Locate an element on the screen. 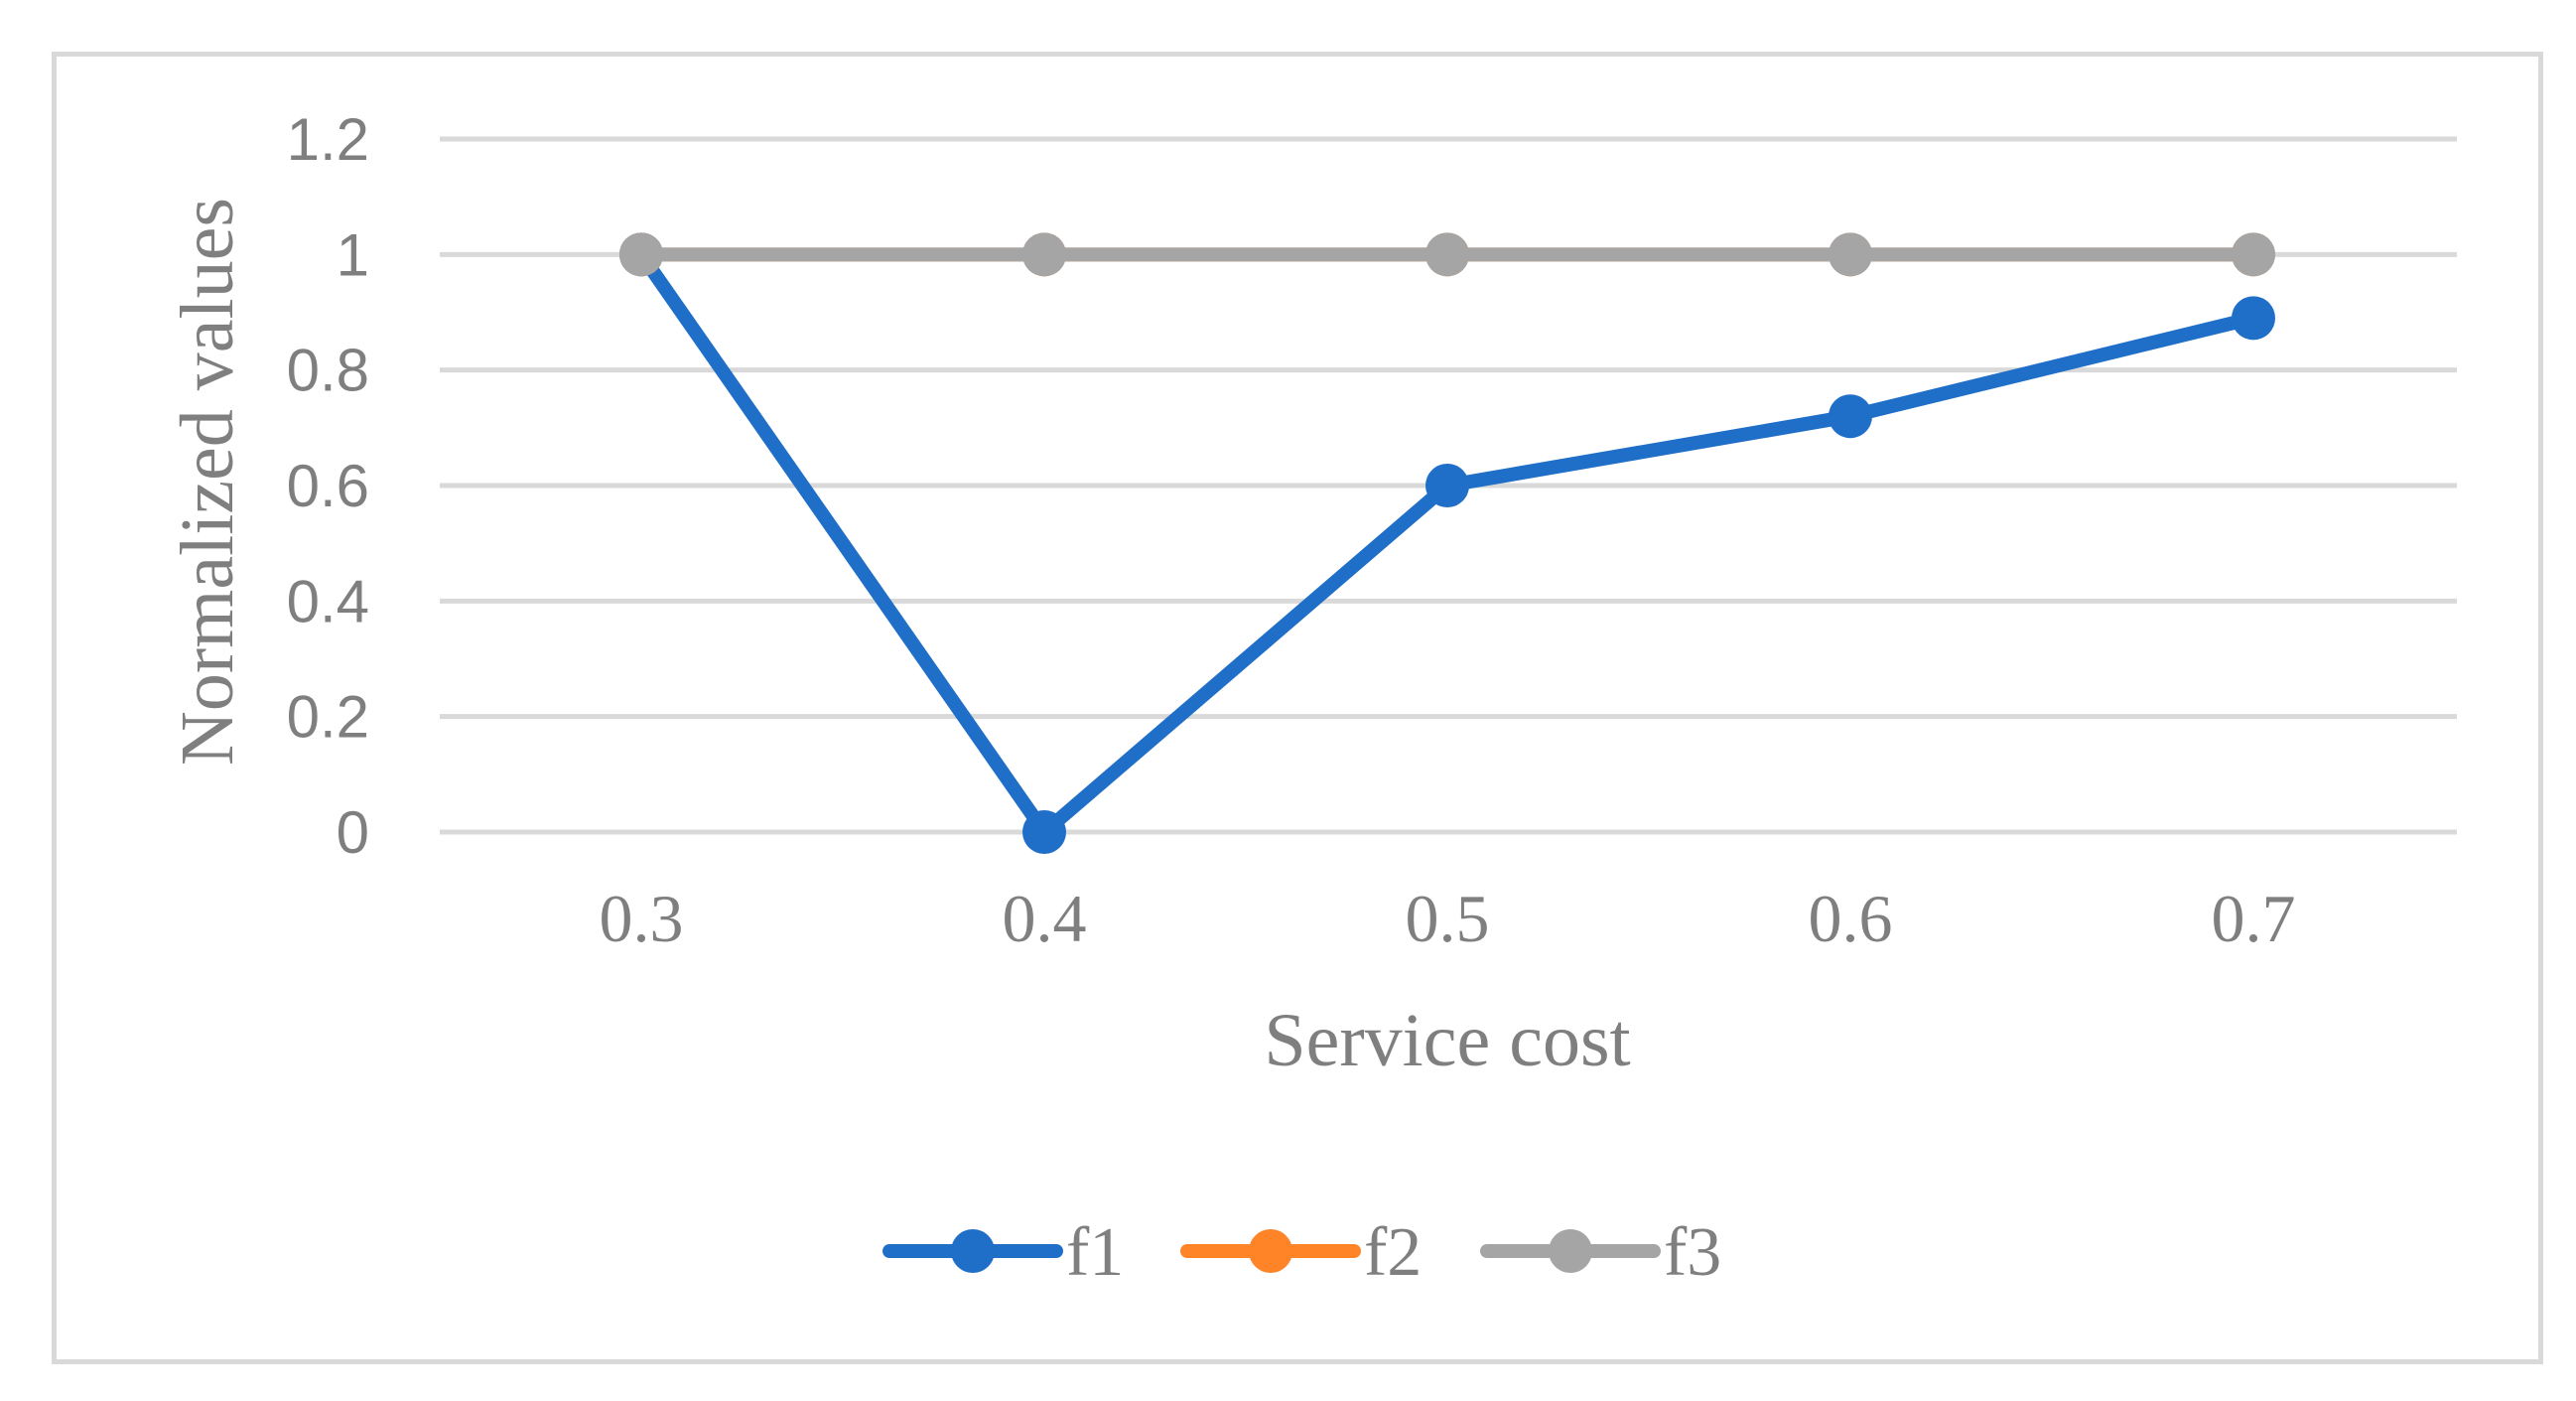 The width and height of the screenshot is (2576, 1401). y-tick-label: 1 is located at coordinates (353, 255).